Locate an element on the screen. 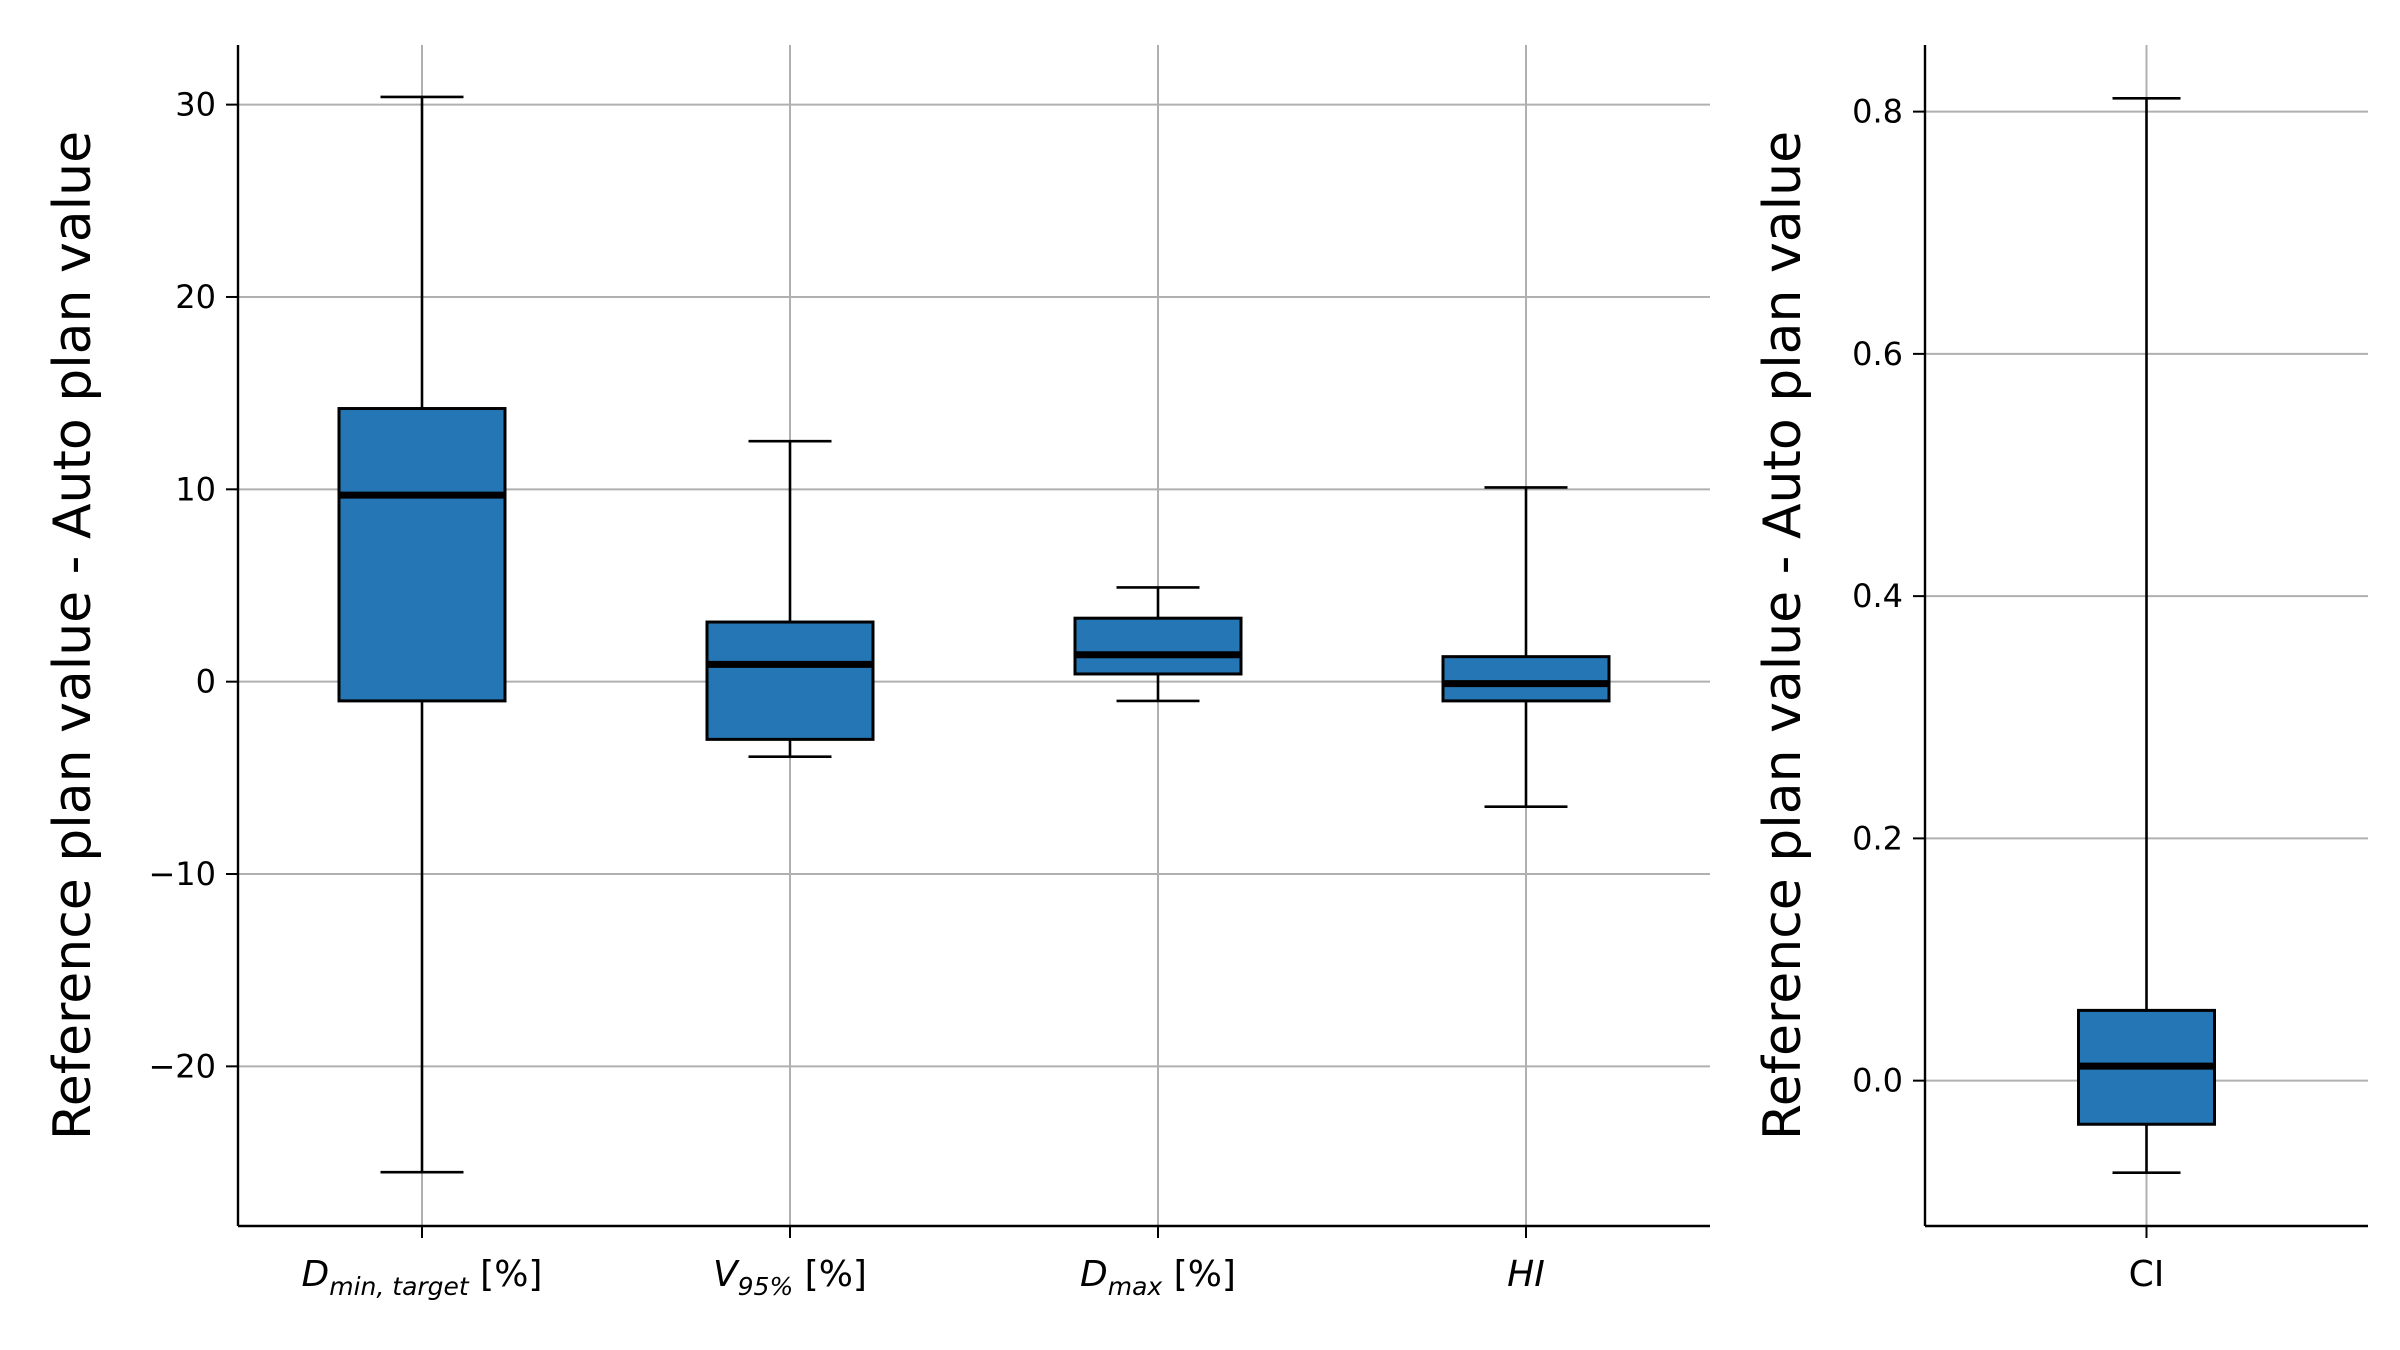  y-tick-label: 10 is located at coordinates (195, 489).